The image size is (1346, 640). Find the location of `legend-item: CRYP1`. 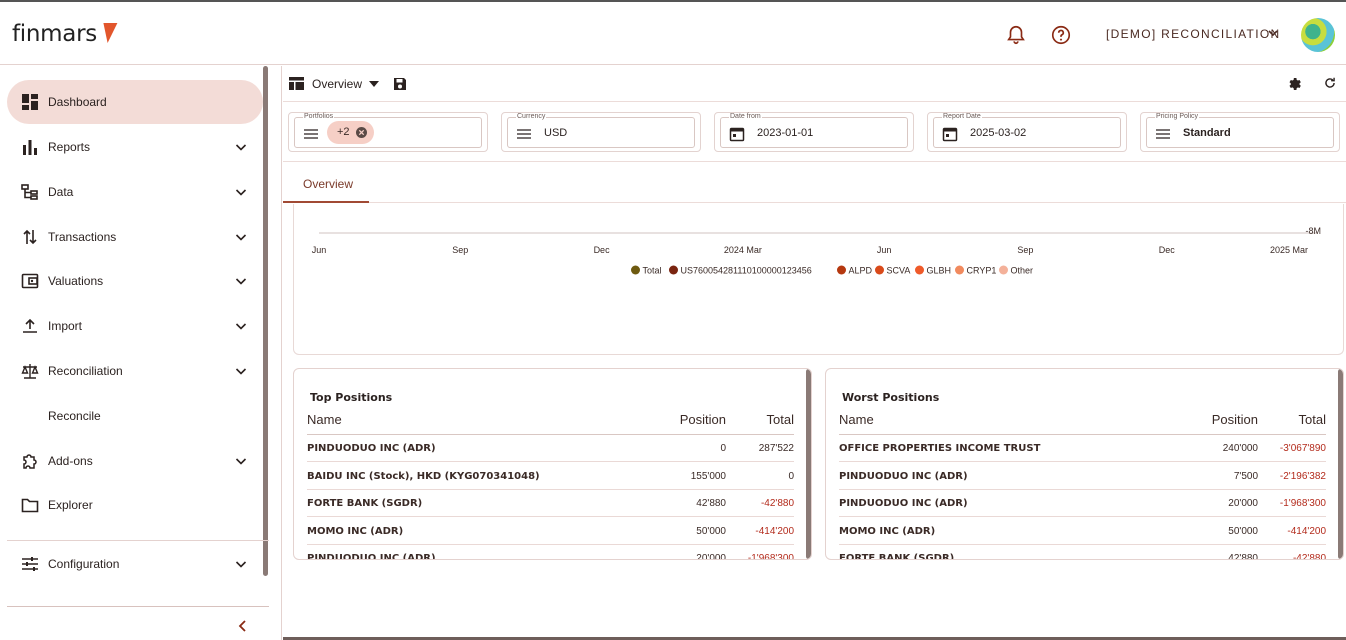

legend-item: CRYP1 is located at coordinates (976, 270).